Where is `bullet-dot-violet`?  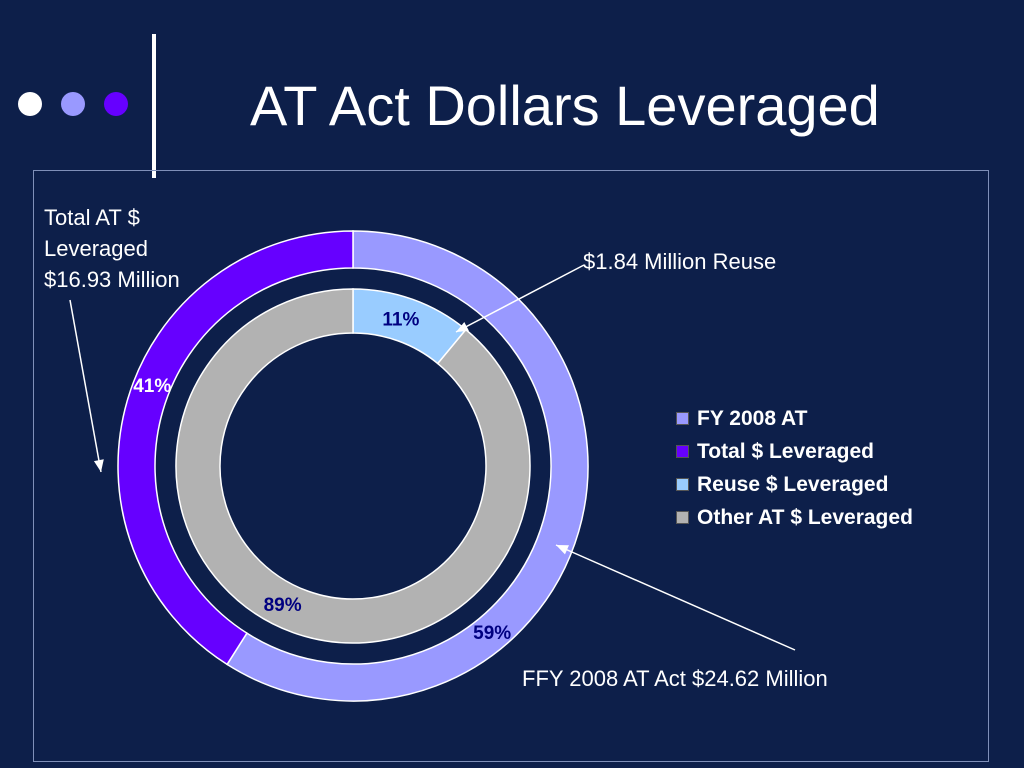
bullet-dot-violet is located at coordinates (116, 104).